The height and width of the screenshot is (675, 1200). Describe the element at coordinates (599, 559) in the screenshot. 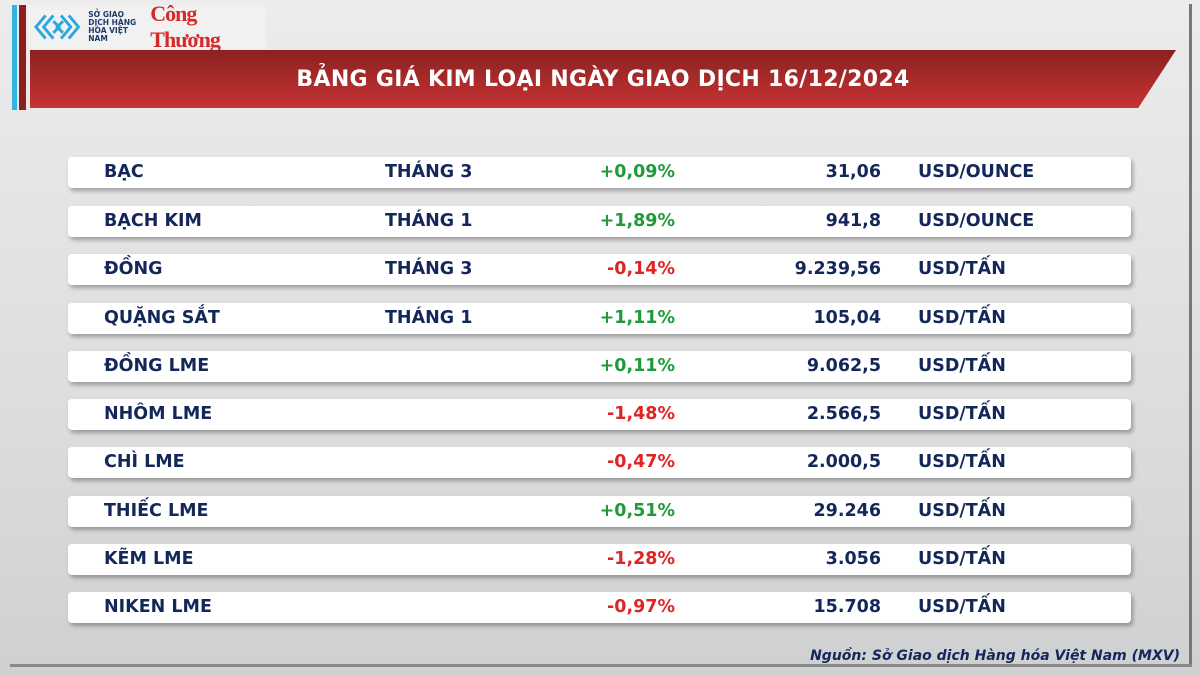

I see `table-row: KẼM LME -1,28% 3.056 USD/TẤN` at that location.